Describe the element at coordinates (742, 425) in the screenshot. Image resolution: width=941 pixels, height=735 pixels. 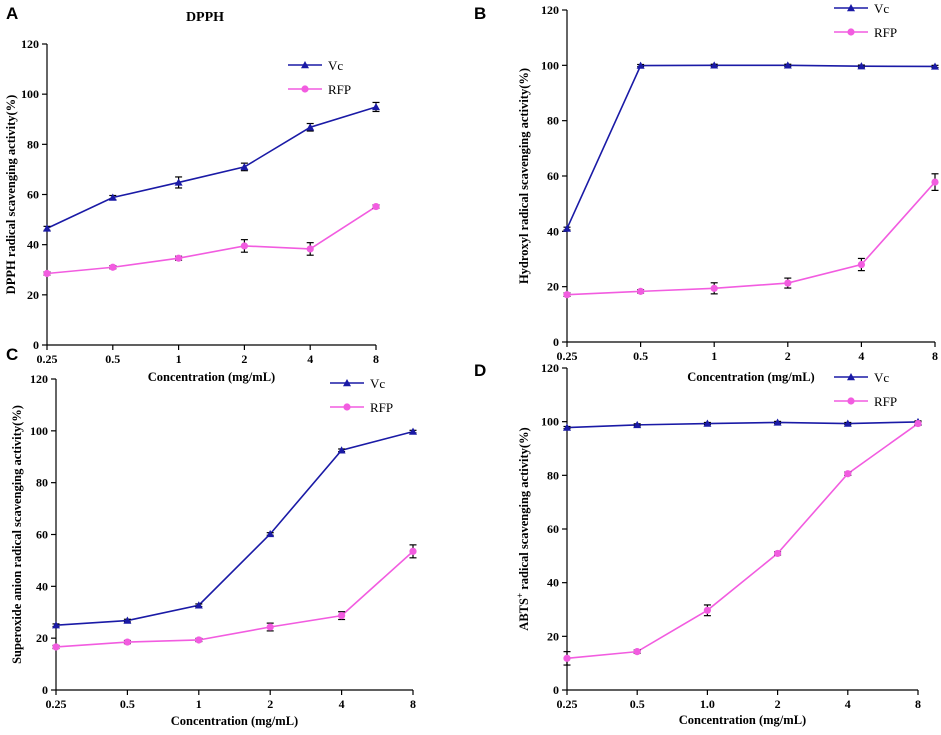
I see `panel-d-vc-line` at that location.